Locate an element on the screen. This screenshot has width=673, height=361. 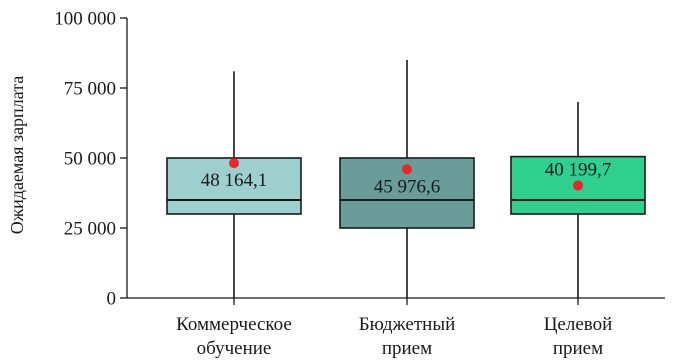
y-tick-label: 0 is located at coordinates (112, 299).